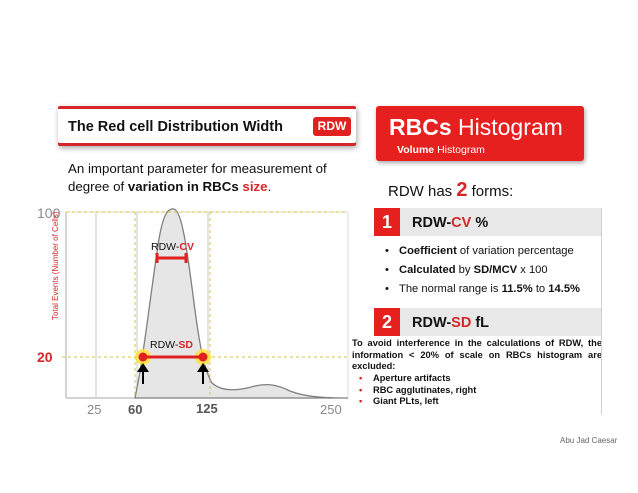 The height and width of the screenshot is (493, 638). I want to click on sd-label-prefix: RDW-, so click(164, 345).